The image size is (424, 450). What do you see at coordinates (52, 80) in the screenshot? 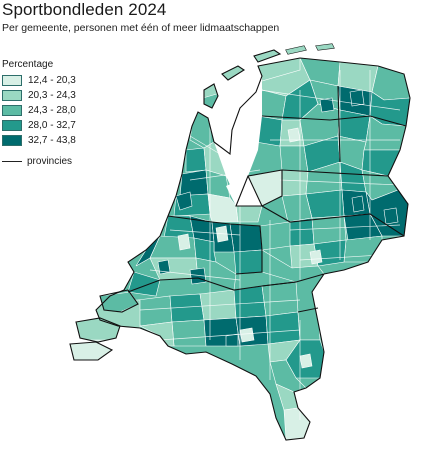
I see `legend-label: 12,4 - 20,3` at bounding box center [52, 80].